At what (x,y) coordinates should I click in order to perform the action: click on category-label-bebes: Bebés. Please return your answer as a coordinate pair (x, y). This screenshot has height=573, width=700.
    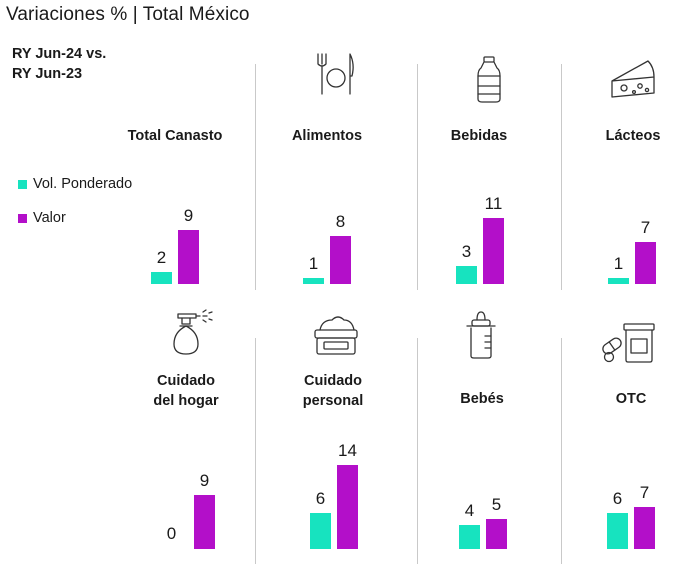
    Looking at the image, I should click on (482, 399).